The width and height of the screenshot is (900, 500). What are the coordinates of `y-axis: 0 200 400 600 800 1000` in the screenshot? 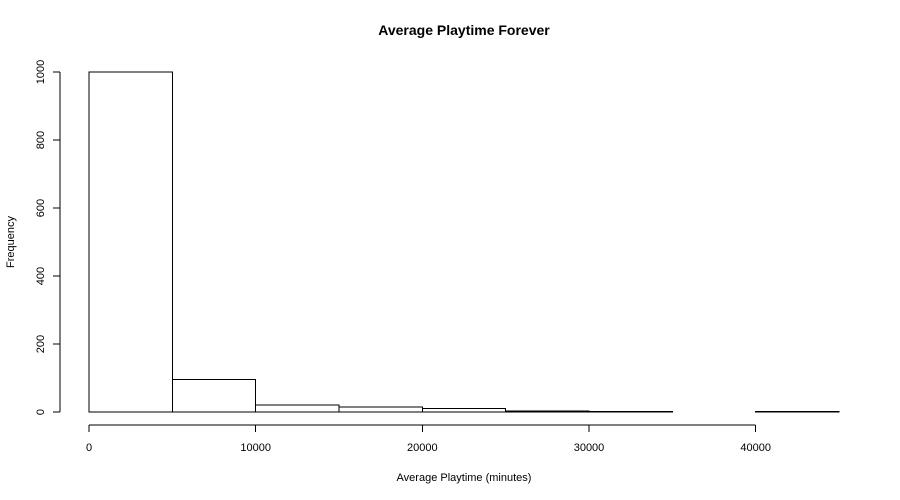 It's located at (48, 237).